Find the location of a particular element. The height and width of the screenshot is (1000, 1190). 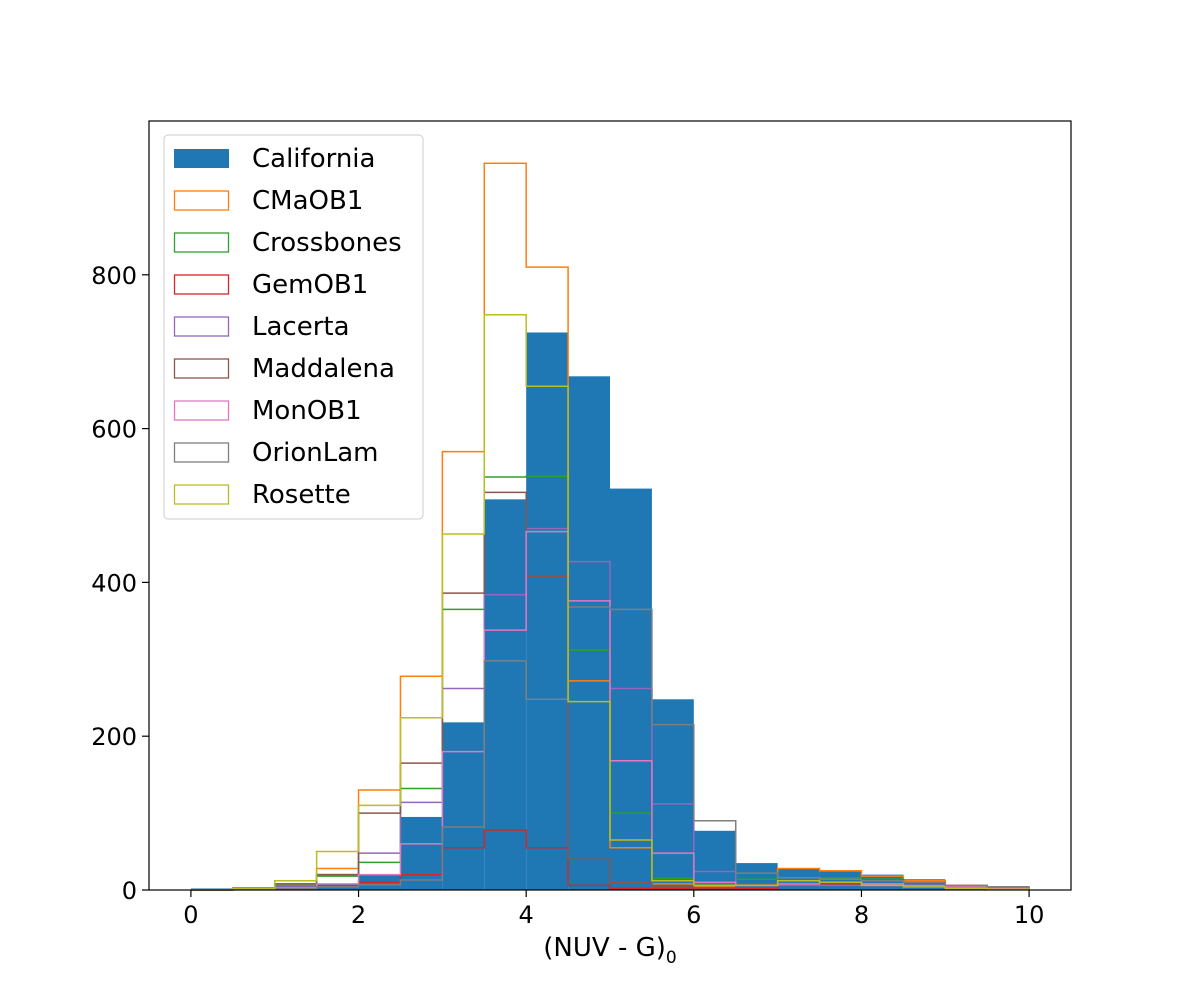

legend-label-california: California is located at coordinates (313, 159).